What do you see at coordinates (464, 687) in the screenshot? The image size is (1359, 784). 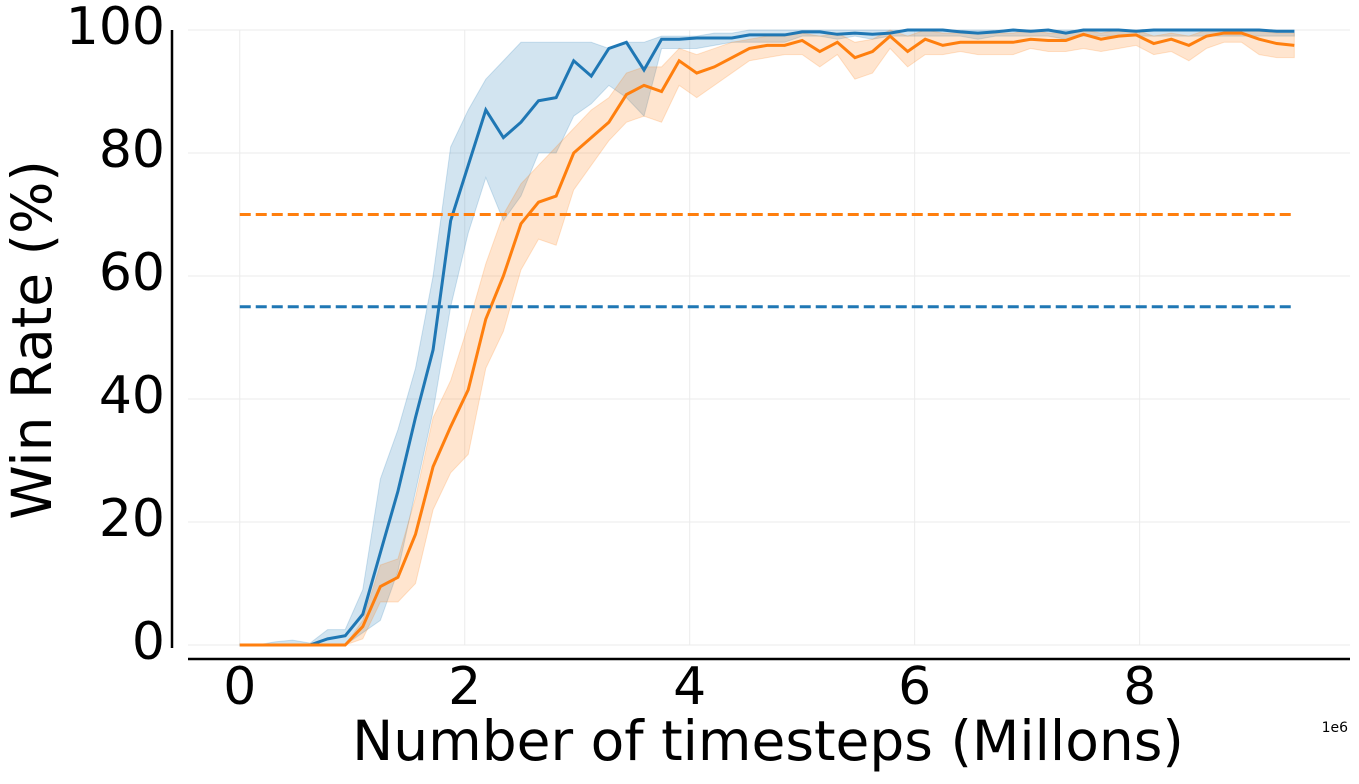 I see `x-tick-label: 2` at bounding box center [464, 687].